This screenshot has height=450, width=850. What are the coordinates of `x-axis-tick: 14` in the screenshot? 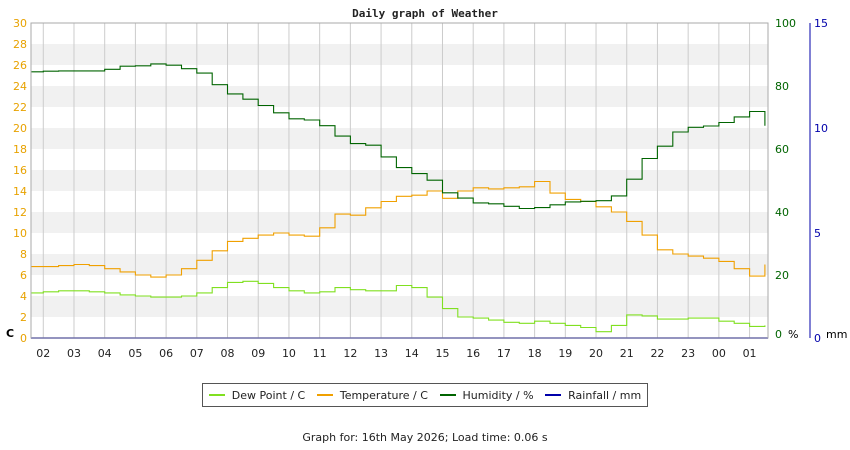 It's located at (412, 353).